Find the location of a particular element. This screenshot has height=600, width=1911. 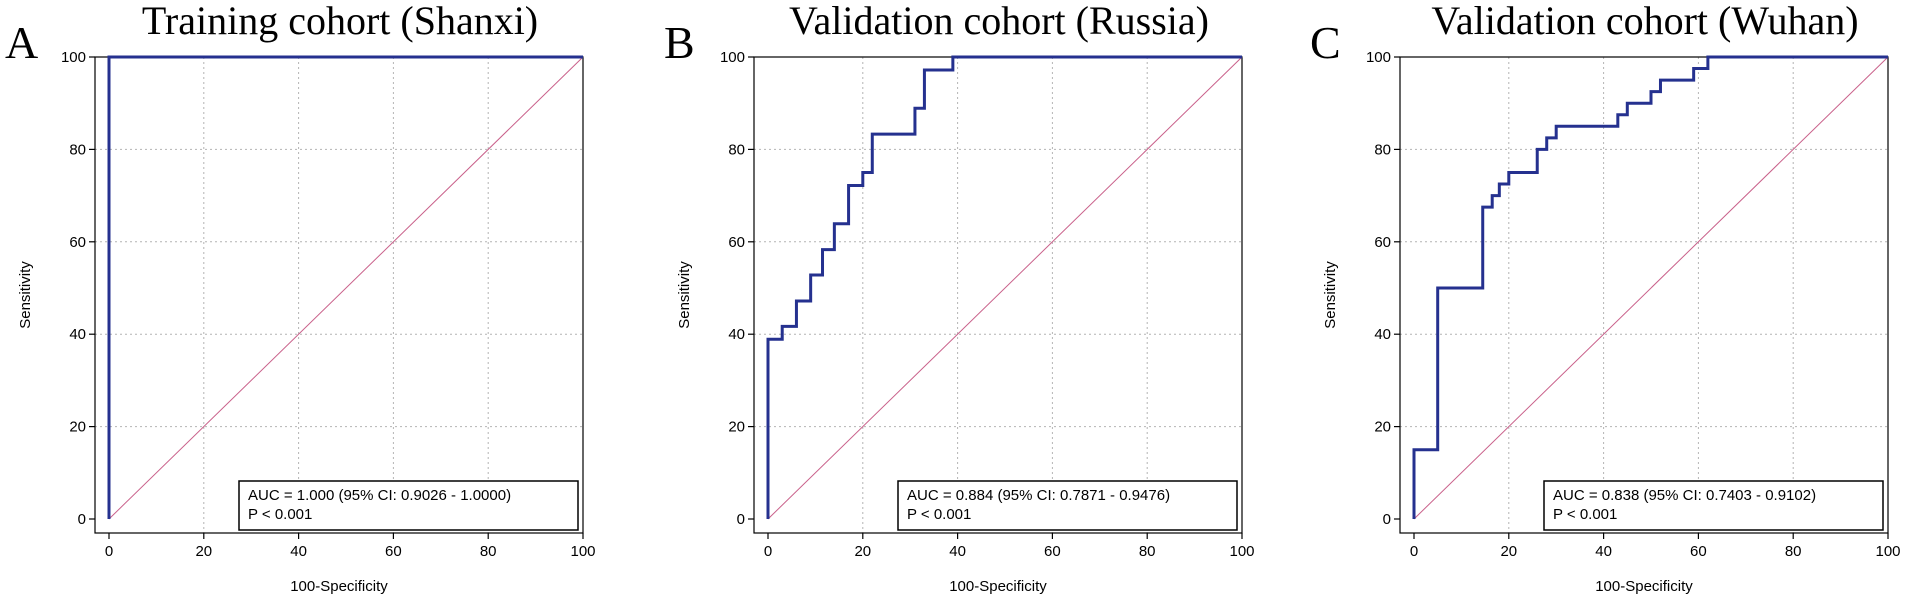

panel-letter: A is located at coordinates (21, 42).